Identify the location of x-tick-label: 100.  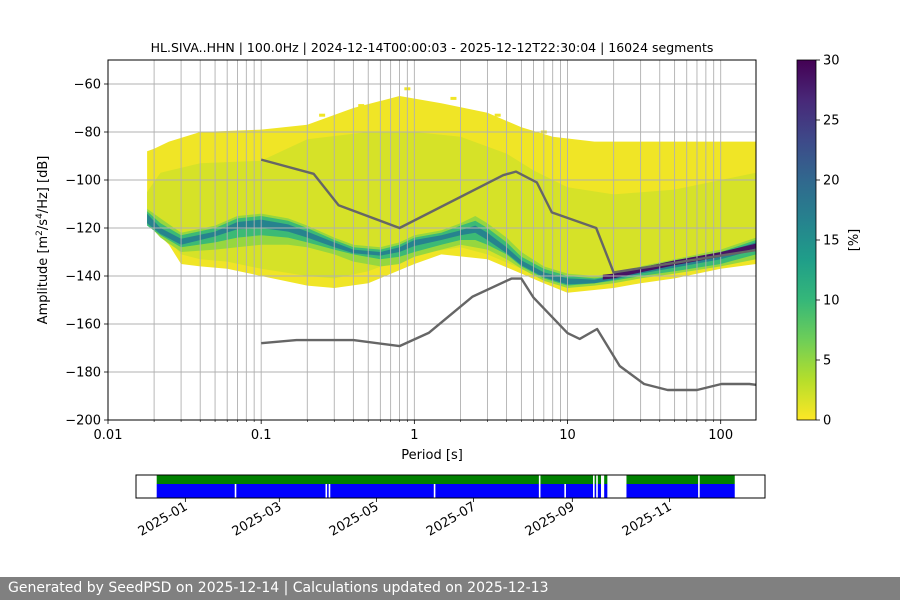
(720, 435).